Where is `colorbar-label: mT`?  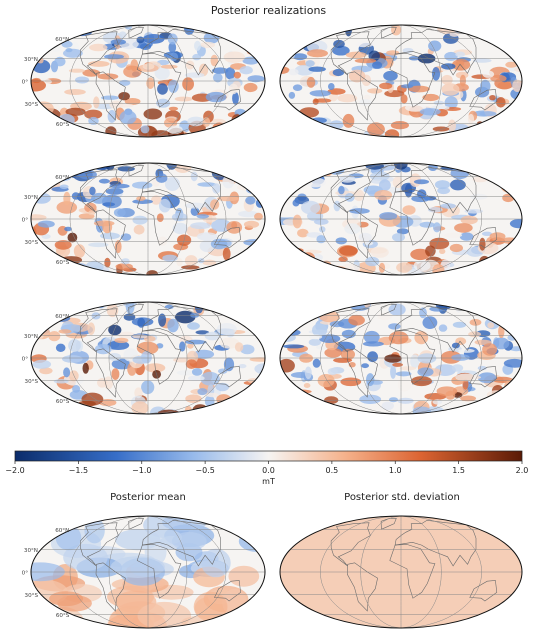
colorbar-label: mT is located at coordinates (268, 481).